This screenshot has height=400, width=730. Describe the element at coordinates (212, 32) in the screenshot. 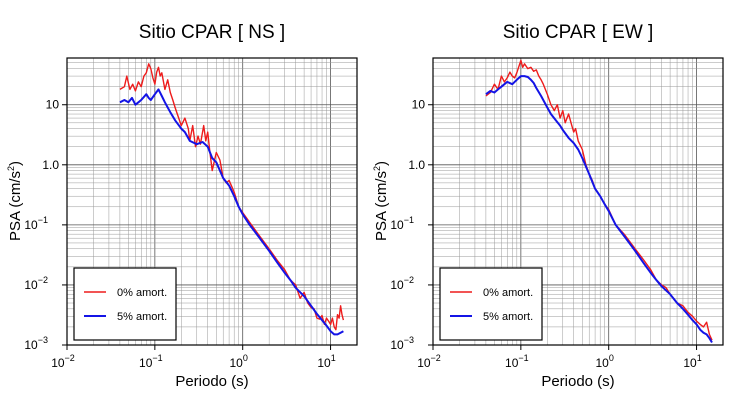

I see `chart-title: Sitio CPAR [ NS ]` at that location.